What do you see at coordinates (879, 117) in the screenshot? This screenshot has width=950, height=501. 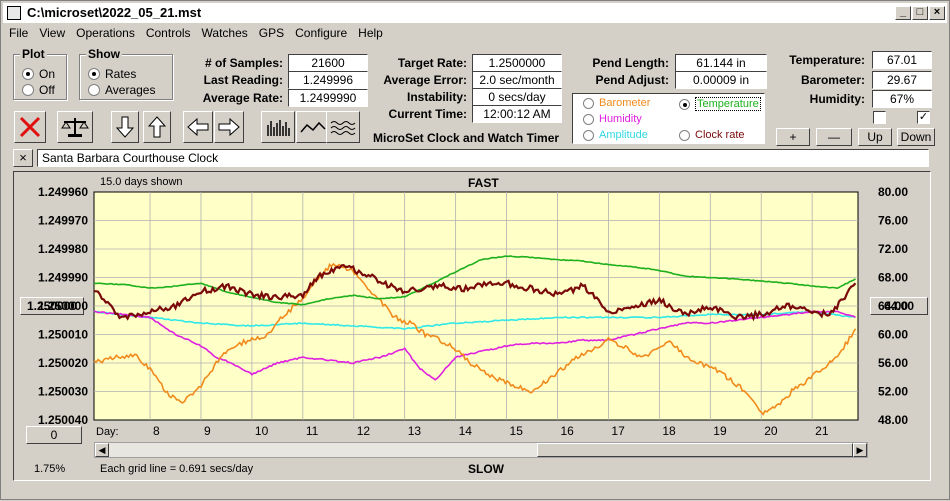 I see `checkbox-left` at bounding box center [879, 117].